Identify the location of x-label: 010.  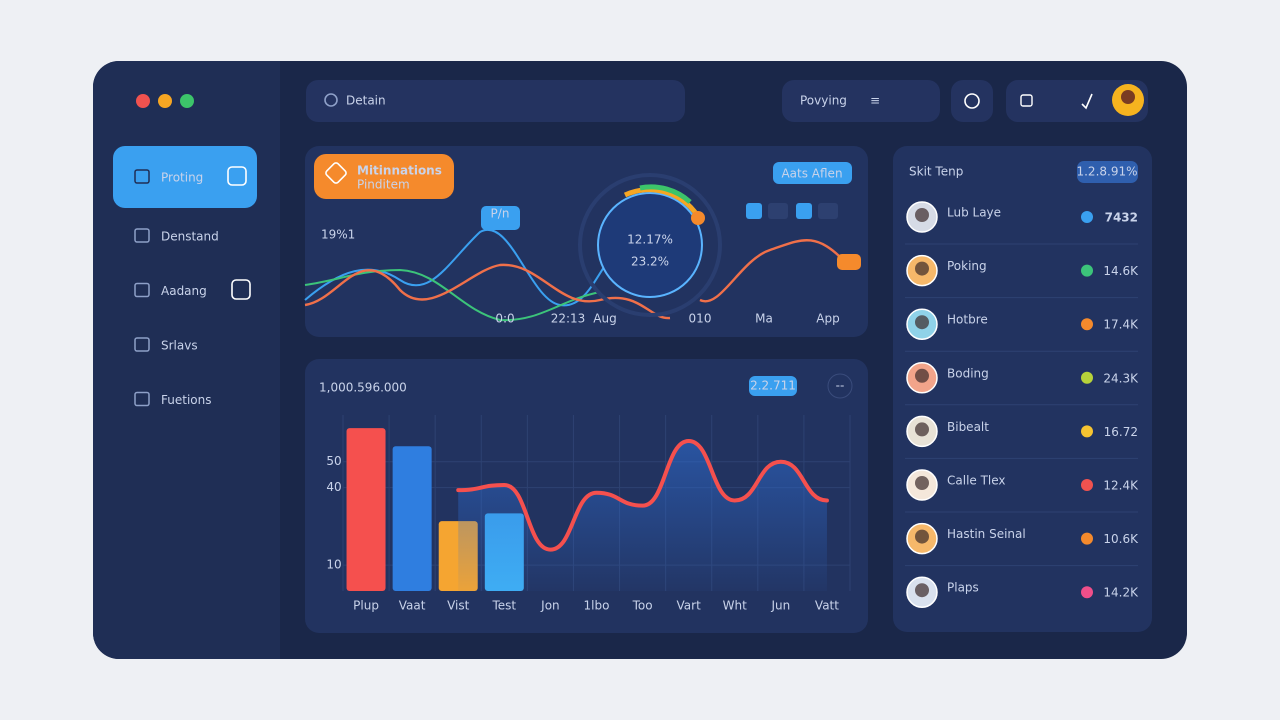
(700, 319).